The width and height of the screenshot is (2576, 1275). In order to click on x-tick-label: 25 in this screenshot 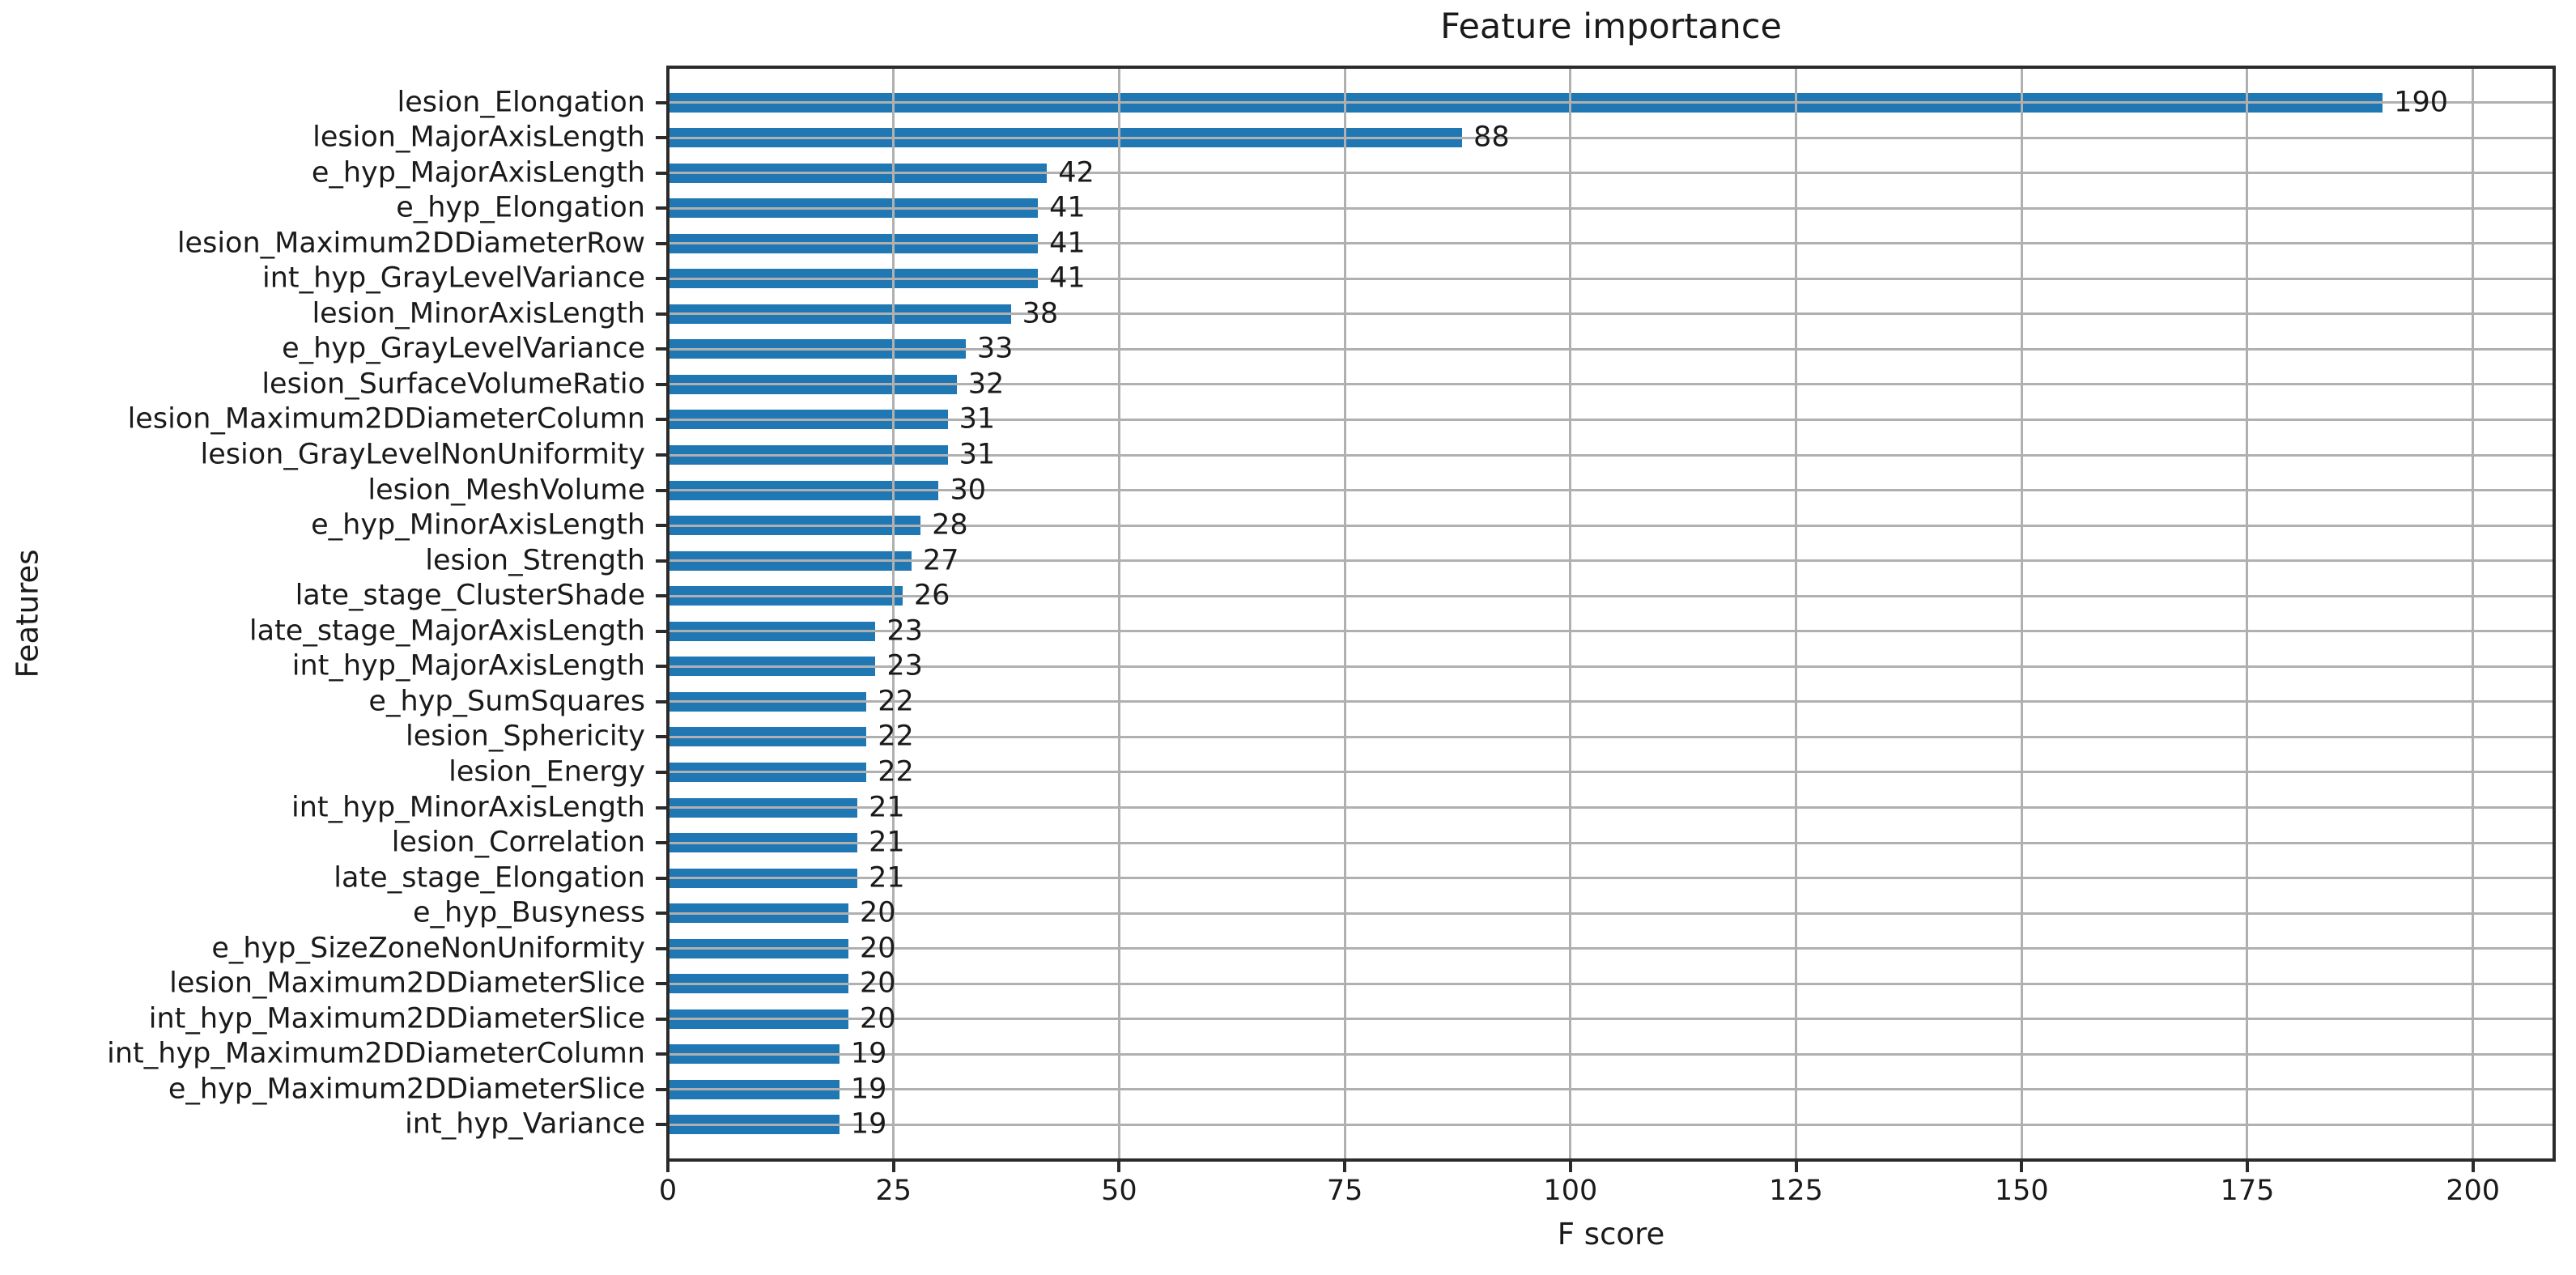, I will do `click(894, 1191)`.